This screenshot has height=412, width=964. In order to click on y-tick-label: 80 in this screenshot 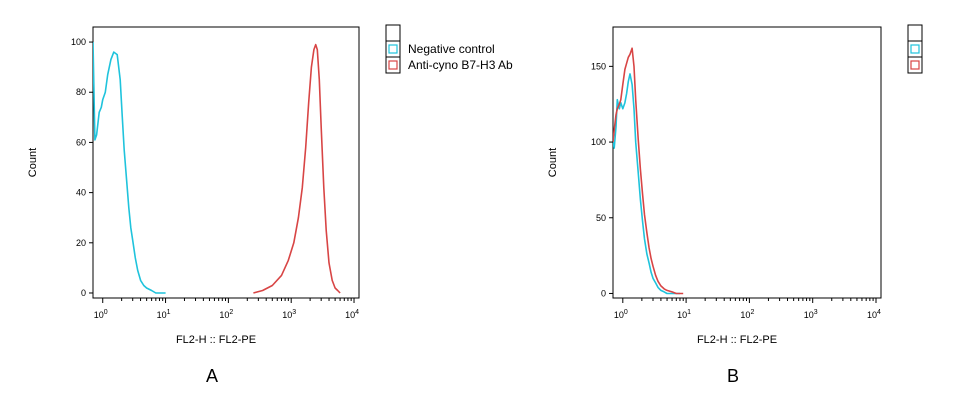, I will do `click(81, 92)`.